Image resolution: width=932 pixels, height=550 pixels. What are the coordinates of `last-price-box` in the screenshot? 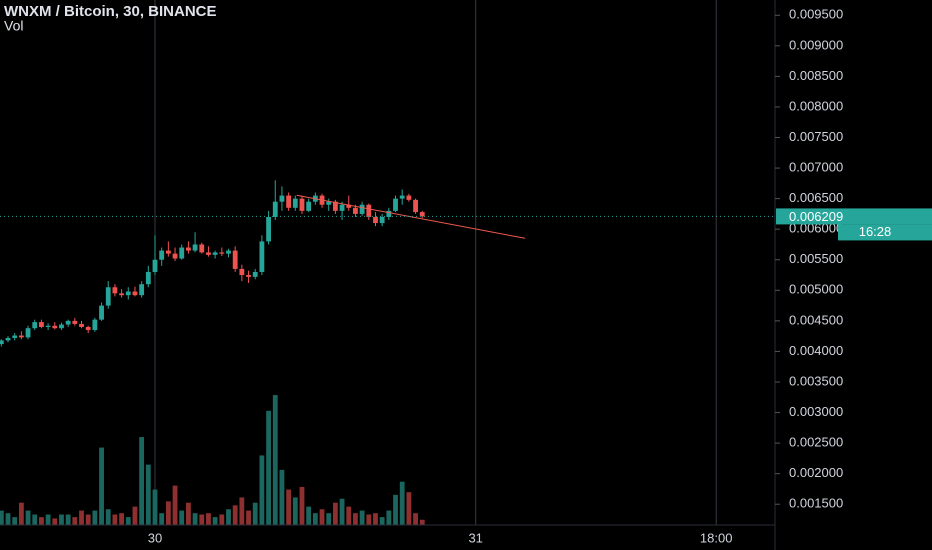 It's located at (854, 216).